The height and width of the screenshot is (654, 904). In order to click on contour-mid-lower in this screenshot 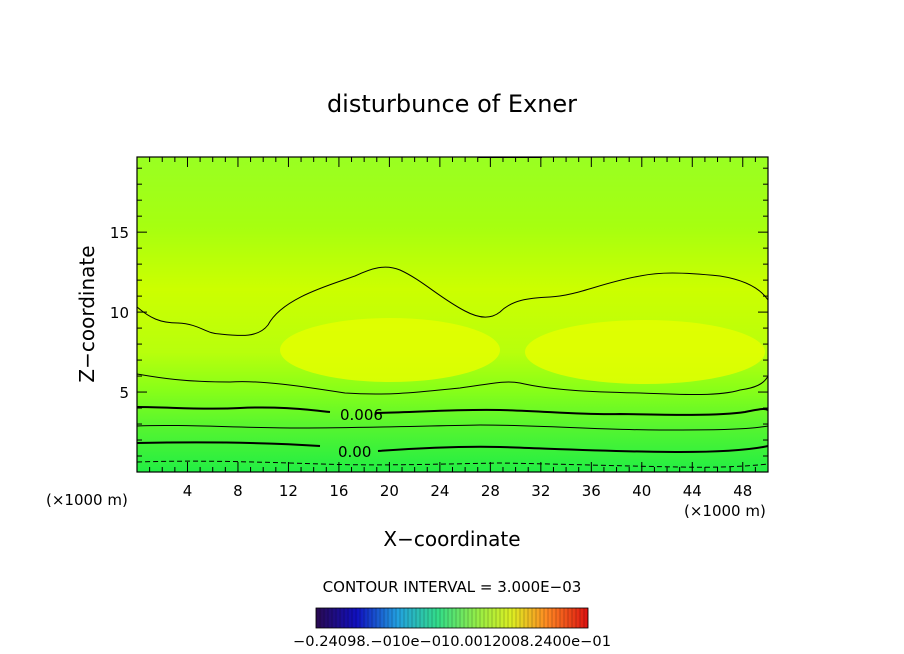, I will do `click(452, 427)`.